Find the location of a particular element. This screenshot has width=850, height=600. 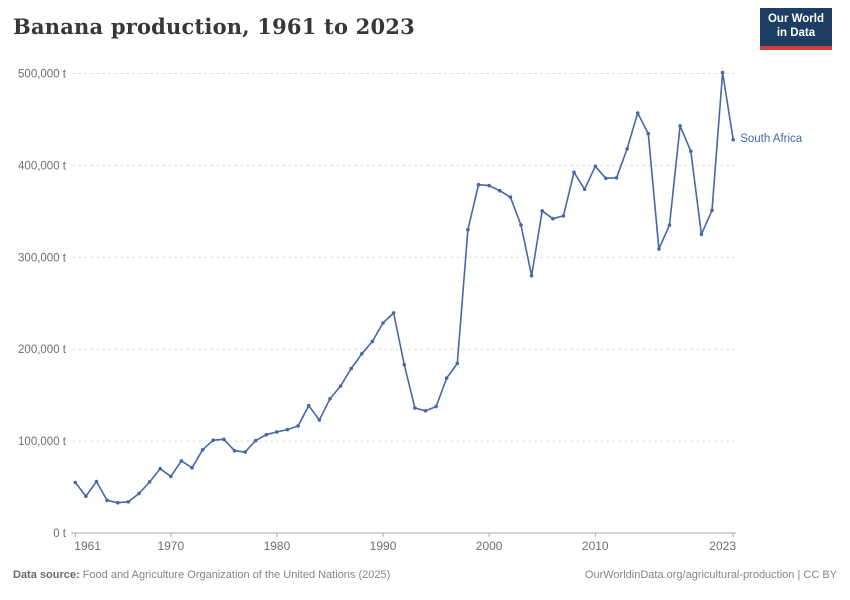

owid-logo: Our World in Data is located at coordinates (795, 29).